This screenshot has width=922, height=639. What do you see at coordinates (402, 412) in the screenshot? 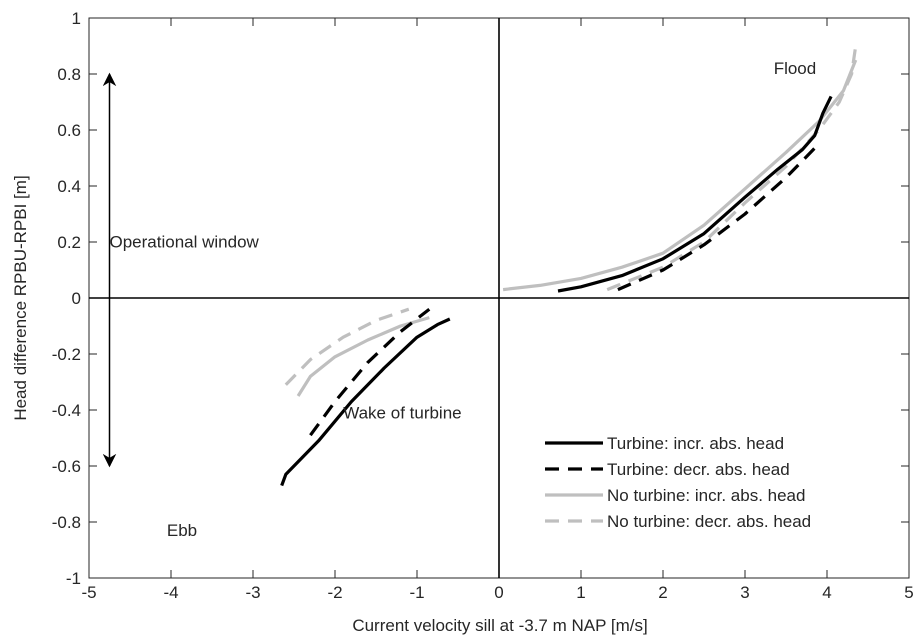
I see `annotation-2: Wake of turbine` at bounding box center [402, 412].